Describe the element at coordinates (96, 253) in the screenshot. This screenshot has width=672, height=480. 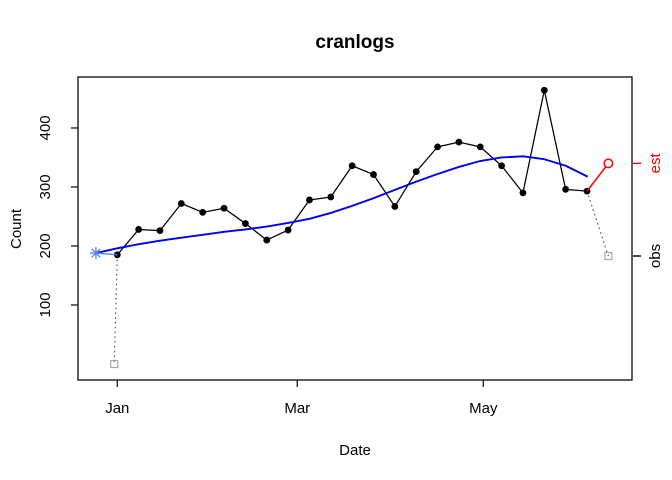
I see `start-asterisk-marker` at that location.